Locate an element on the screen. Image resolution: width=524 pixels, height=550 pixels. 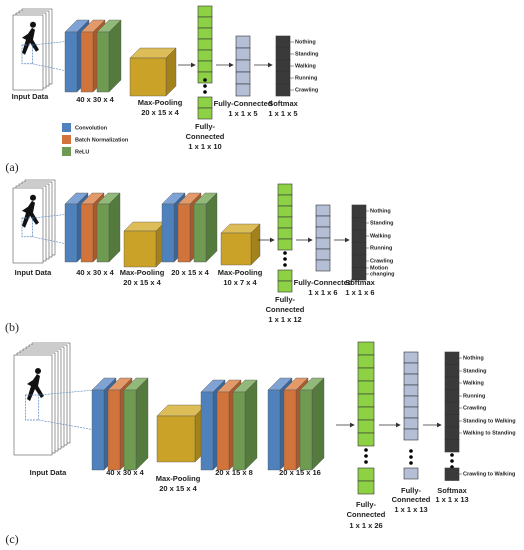
input-frame is located at coordinates (28, 225).